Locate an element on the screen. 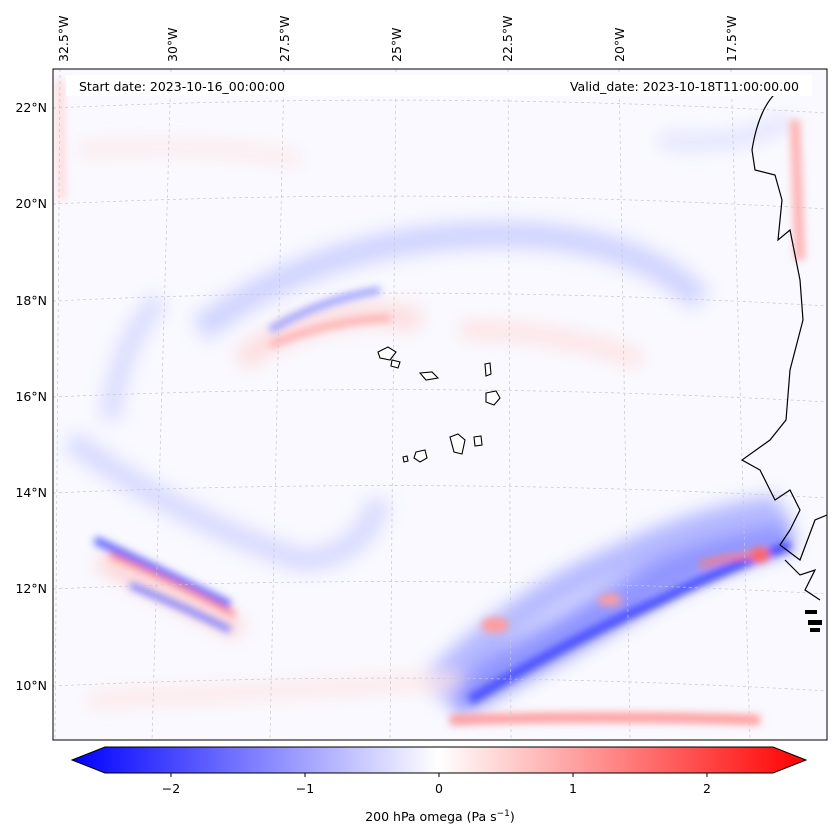  header-box is located at coordinates (439, 85).